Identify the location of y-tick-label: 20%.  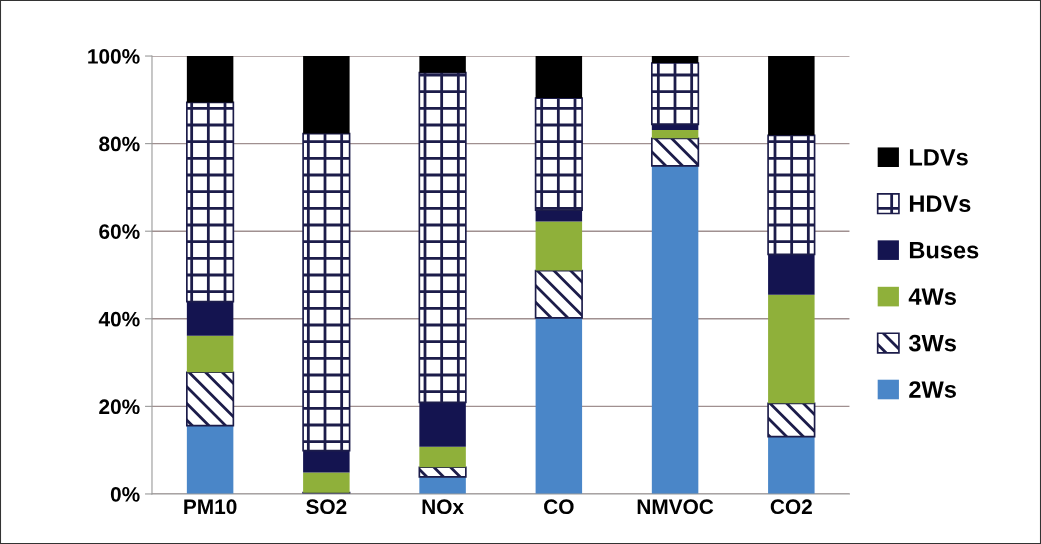
(119, 407).